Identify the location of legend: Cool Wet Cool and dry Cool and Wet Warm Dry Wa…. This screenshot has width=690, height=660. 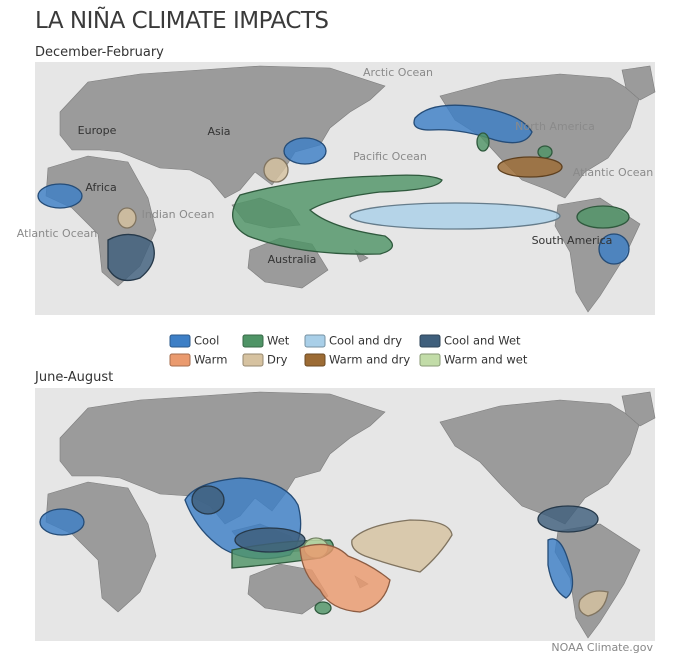
(348, 350).